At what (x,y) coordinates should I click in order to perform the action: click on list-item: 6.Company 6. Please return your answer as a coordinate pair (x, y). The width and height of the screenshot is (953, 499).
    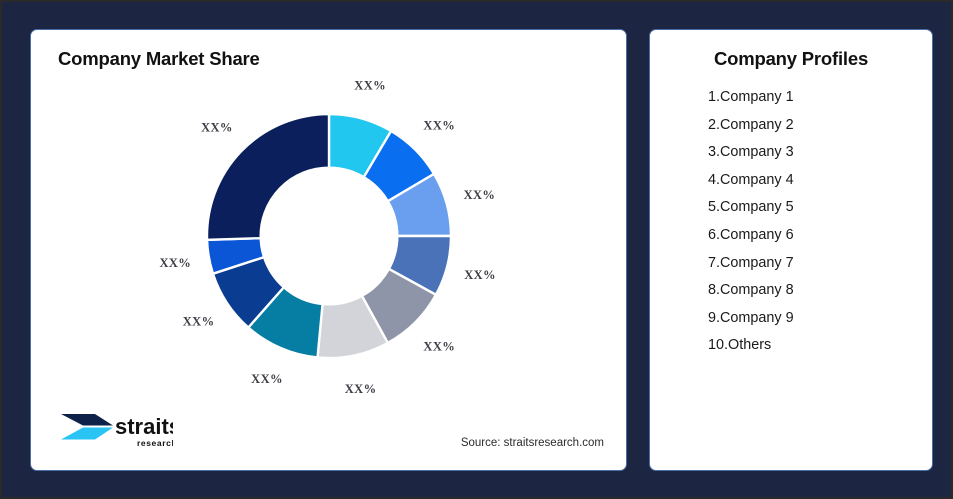
    Looking at the image, I should click on (751, 234).